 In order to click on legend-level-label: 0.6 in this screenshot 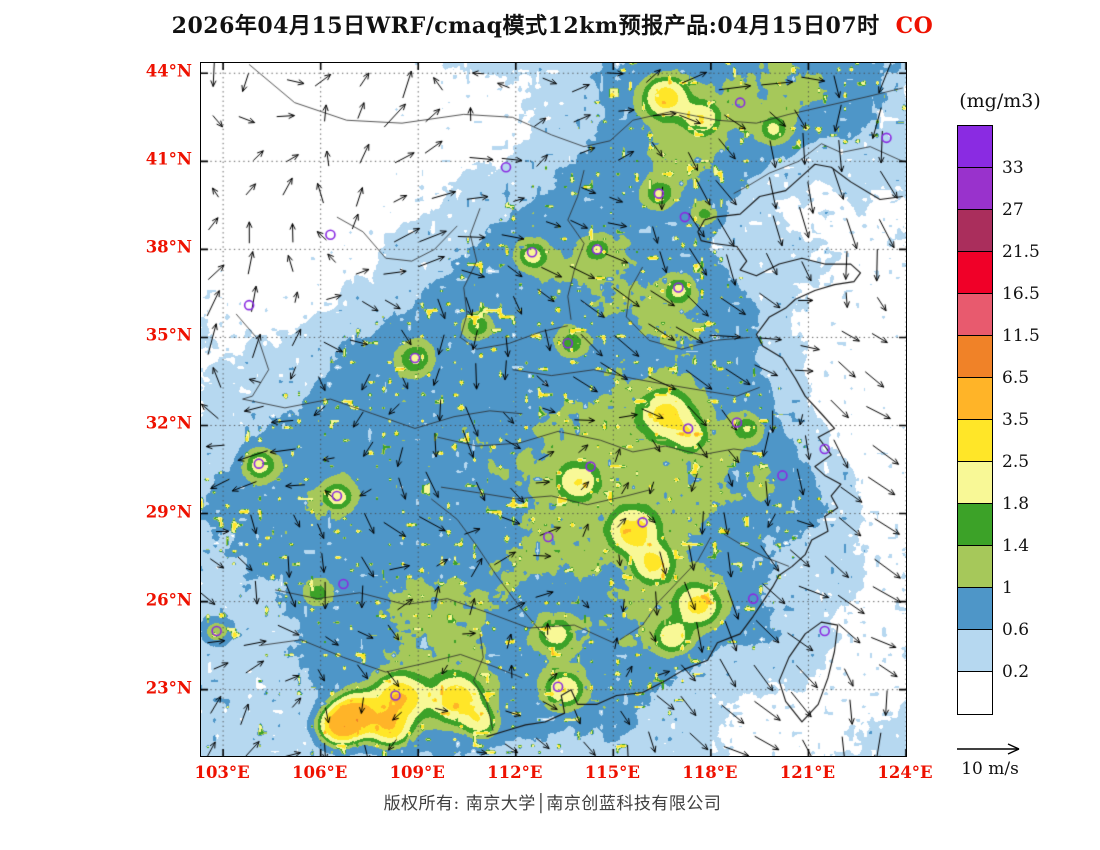, I will do `click(1016, 630)`.